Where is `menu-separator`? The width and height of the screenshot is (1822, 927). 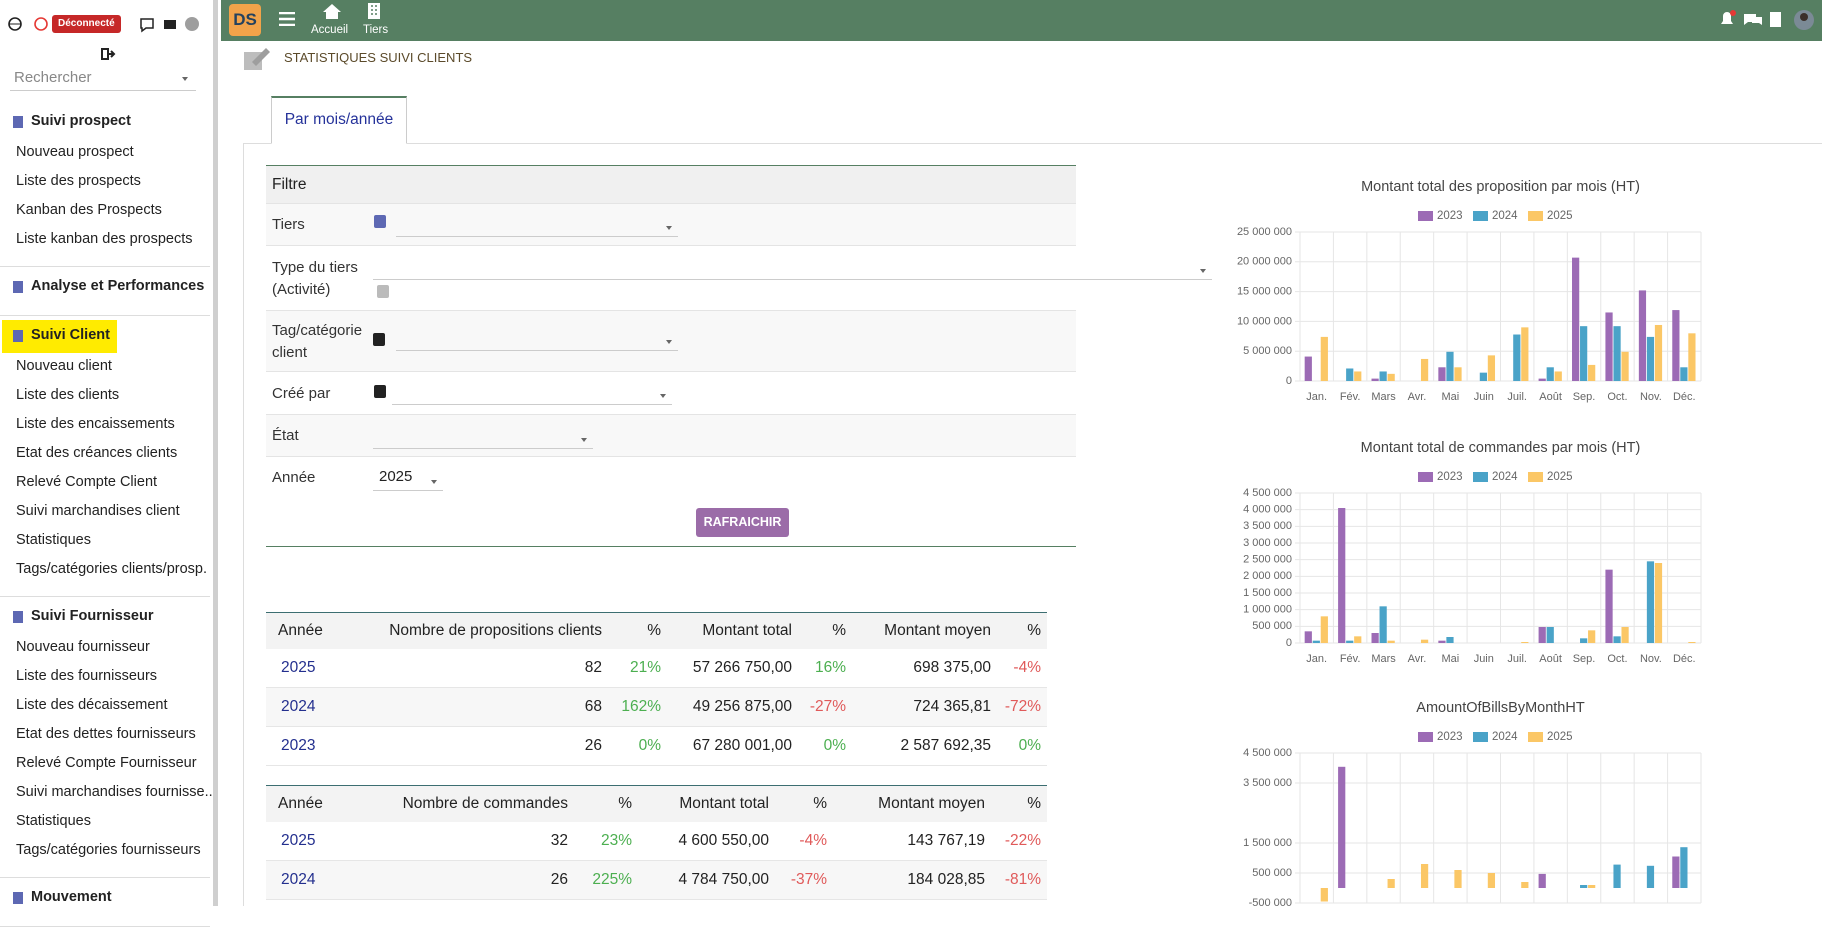 menu-separator is located at coordinates (105, 266).